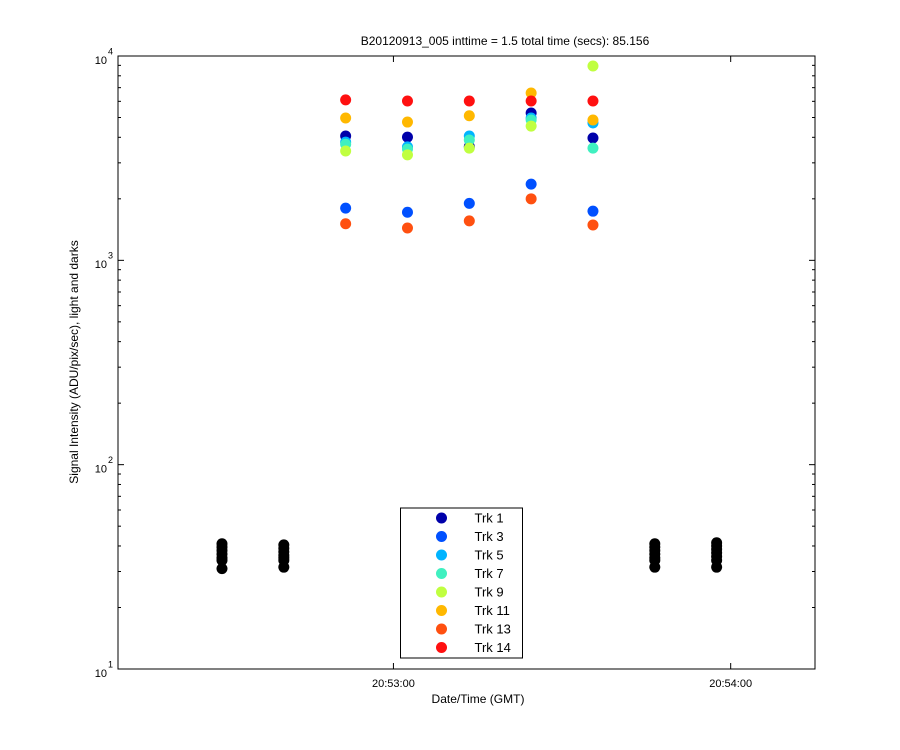  What do you see at coordinates (489, 591) in the screenshot?
I see `legend-label: Trk 9` at bounding box center [489, 591].